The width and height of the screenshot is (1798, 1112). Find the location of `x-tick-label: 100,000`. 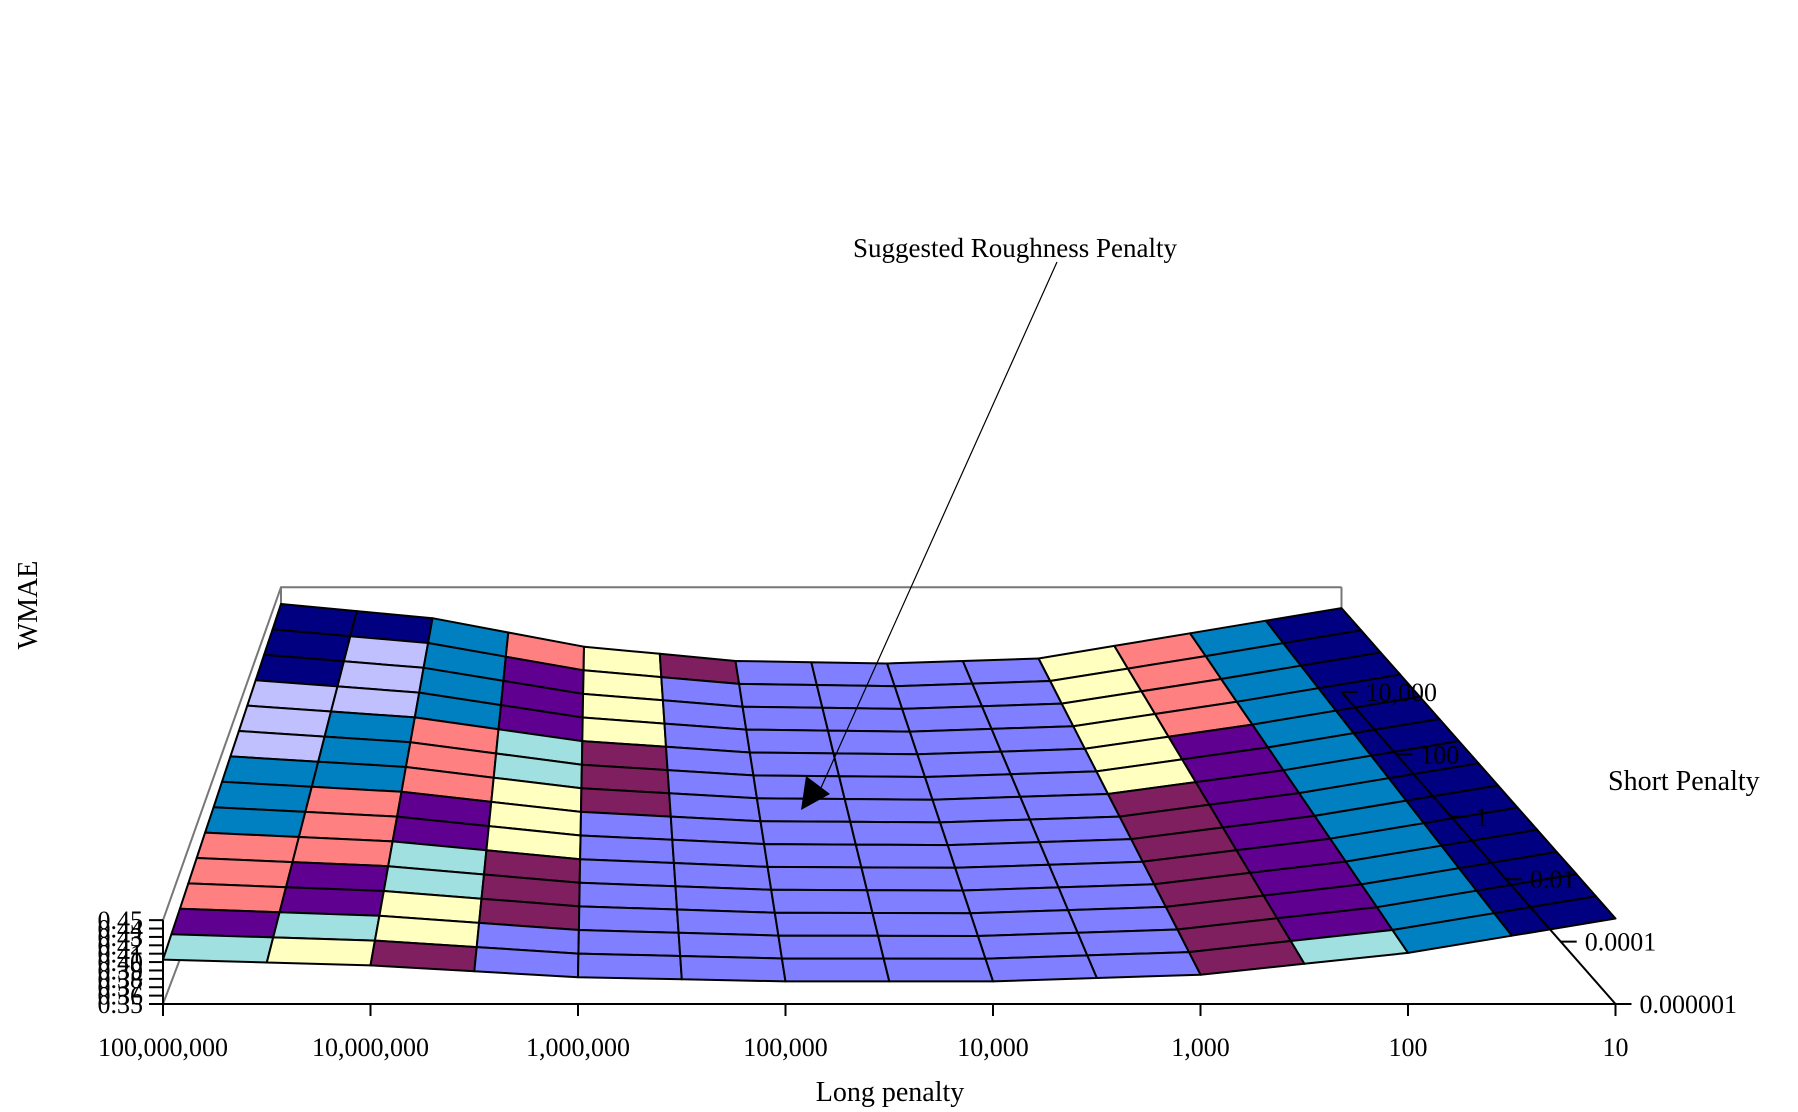

x-tick-label: 100,000 is located at coordinates (785, 1047).